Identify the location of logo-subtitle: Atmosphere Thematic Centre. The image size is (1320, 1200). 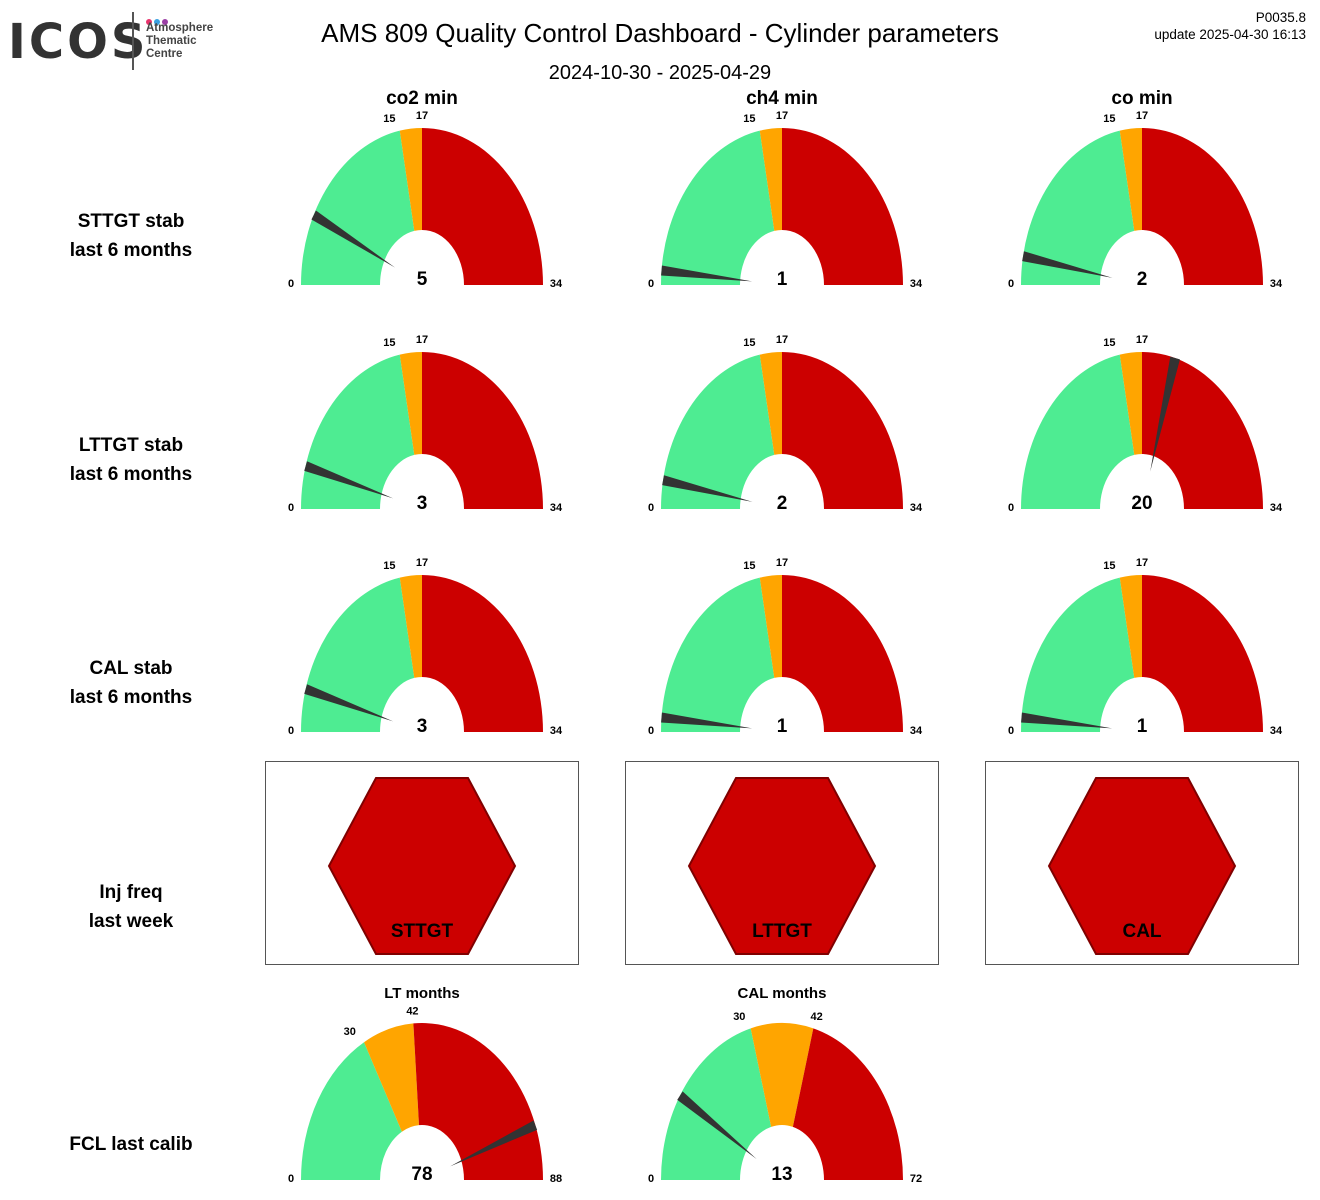
(196, 41).